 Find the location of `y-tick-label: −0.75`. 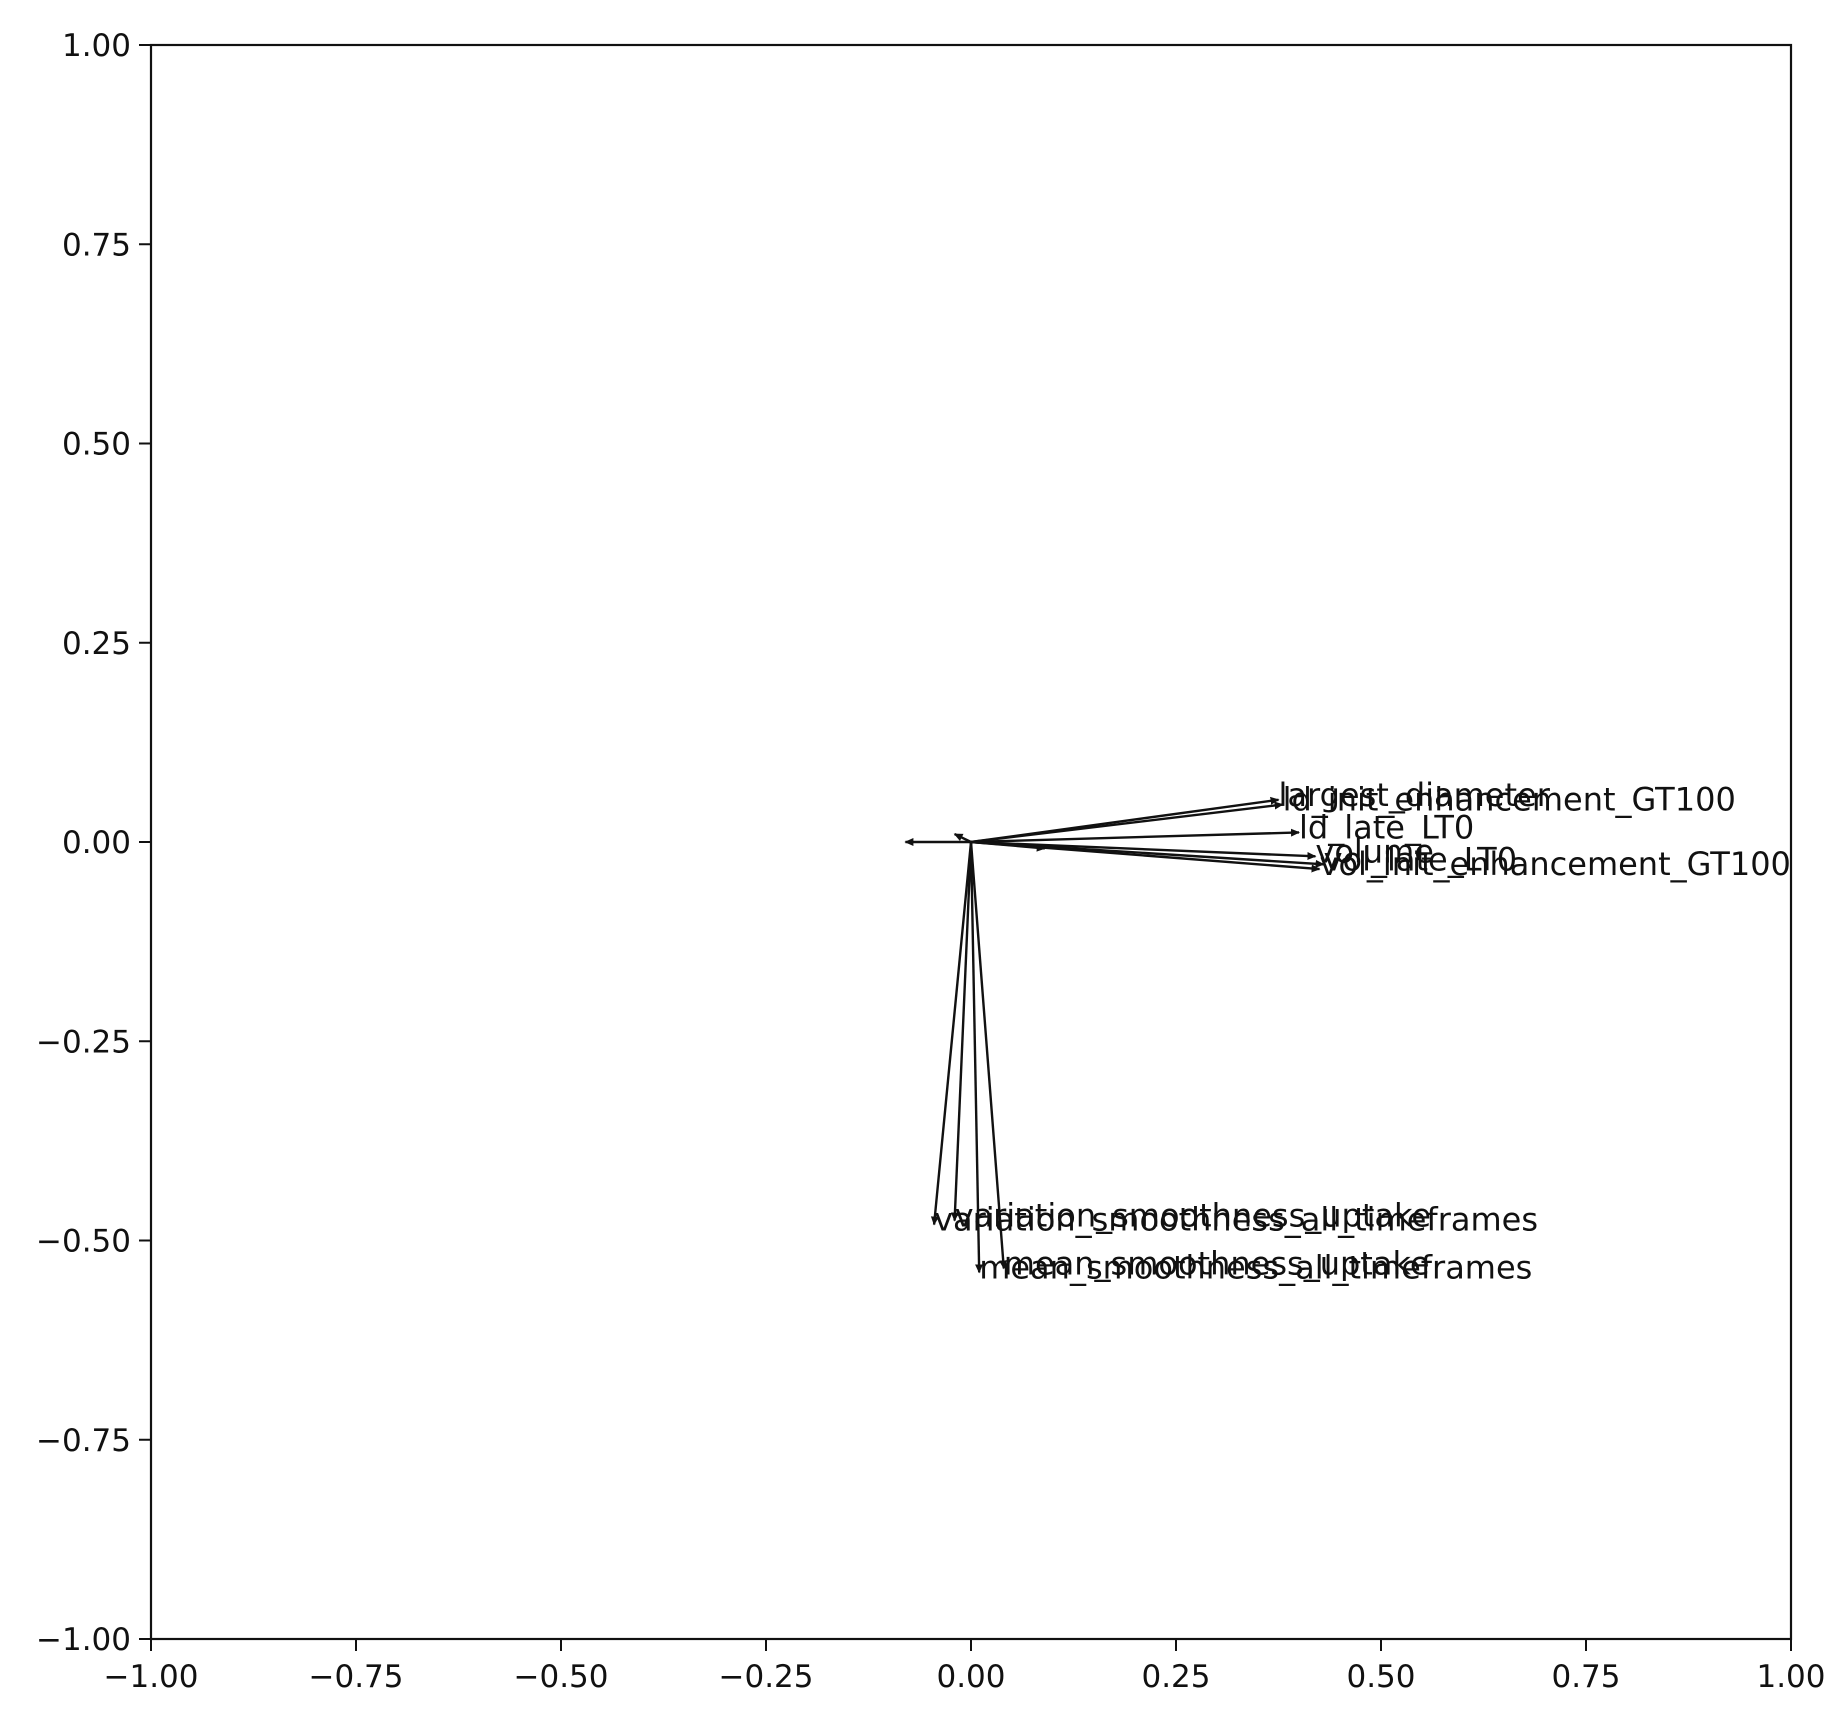

y-tick-label: −0.75 is located at coordinates (83, 1441).